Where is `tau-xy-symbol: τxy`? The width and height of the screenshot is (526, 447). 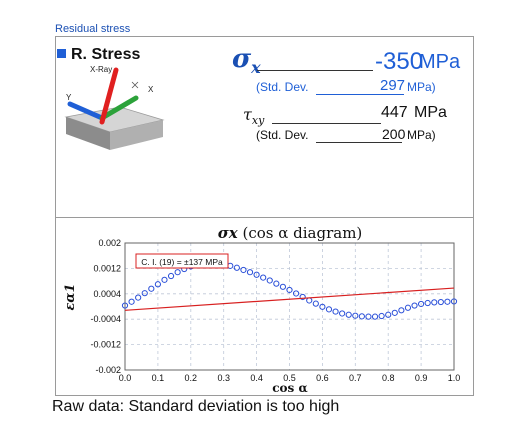
tau-xy-symbol: τxy is located at coordinates (254, 116).